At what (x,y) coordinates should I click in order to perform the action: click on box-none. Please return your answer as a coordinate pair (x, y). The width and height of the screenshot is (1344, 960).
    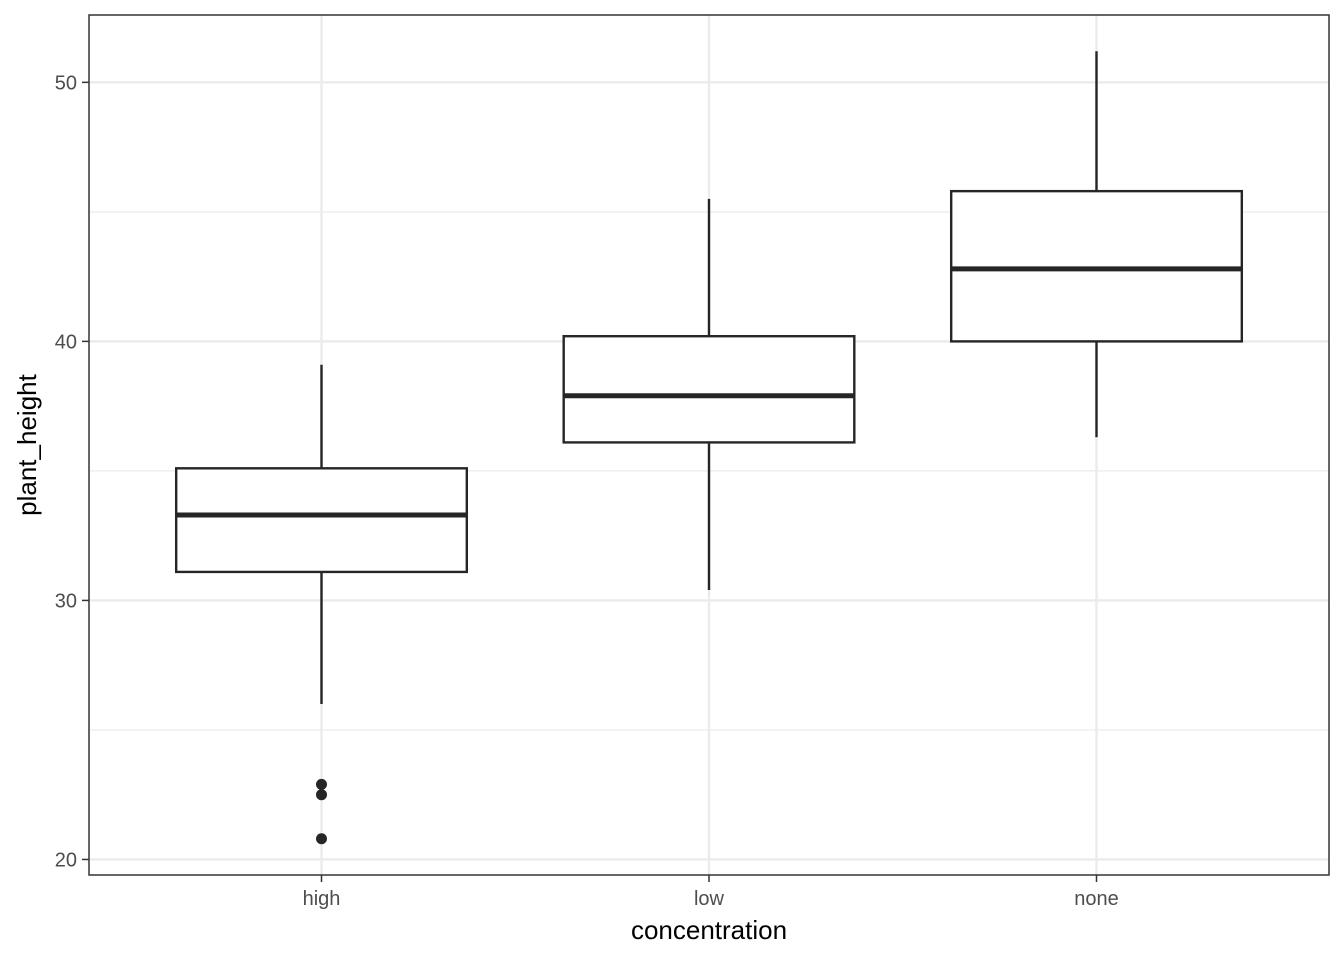
    Looking at the image, I should click on (1096, 244).